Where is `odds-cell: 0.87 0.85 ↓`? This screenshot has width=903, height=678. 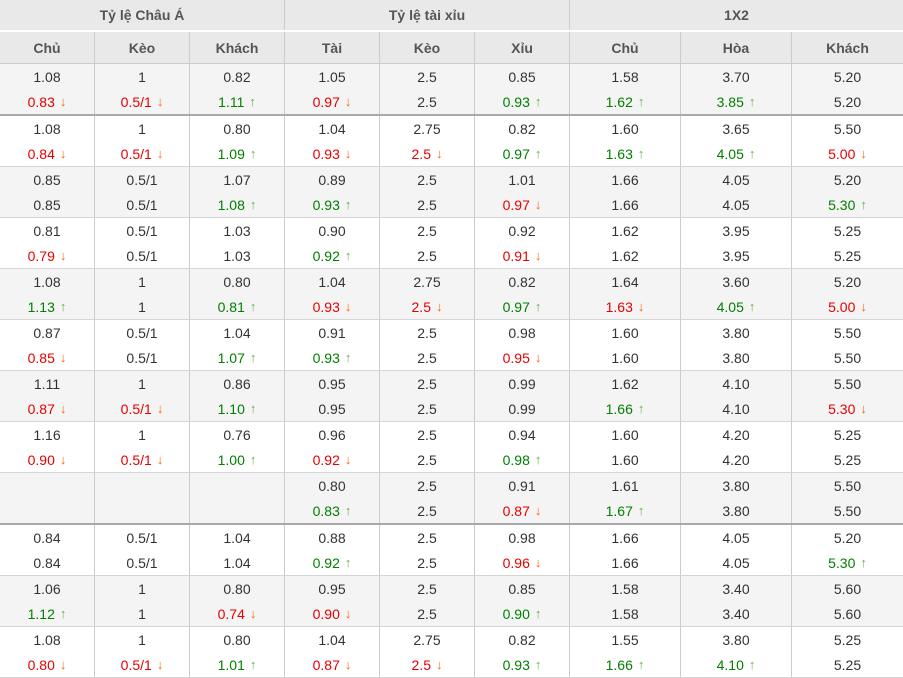 odds-cell: 0.87 0.85 ↓ is located at coordinates (47, 345).